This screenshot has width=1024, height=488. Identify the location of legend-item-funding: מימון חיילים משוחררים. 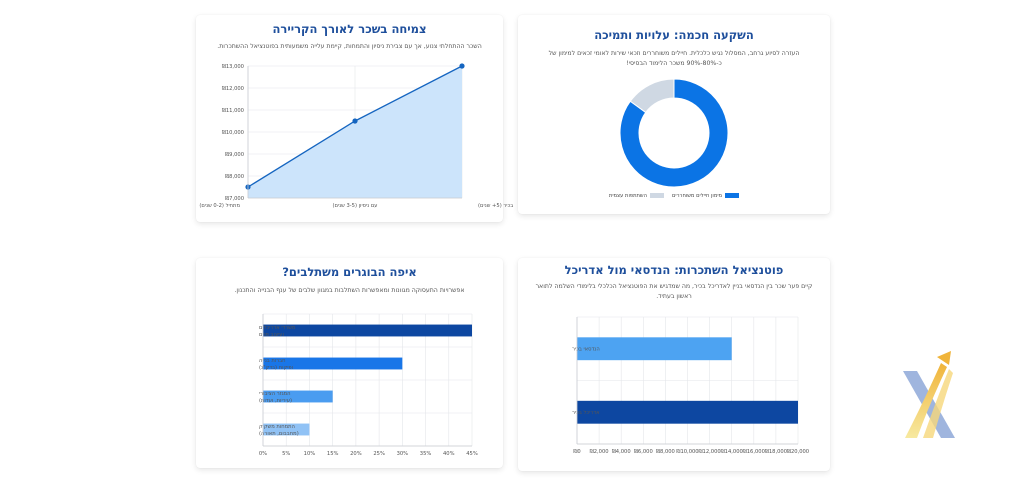
(705, 196).